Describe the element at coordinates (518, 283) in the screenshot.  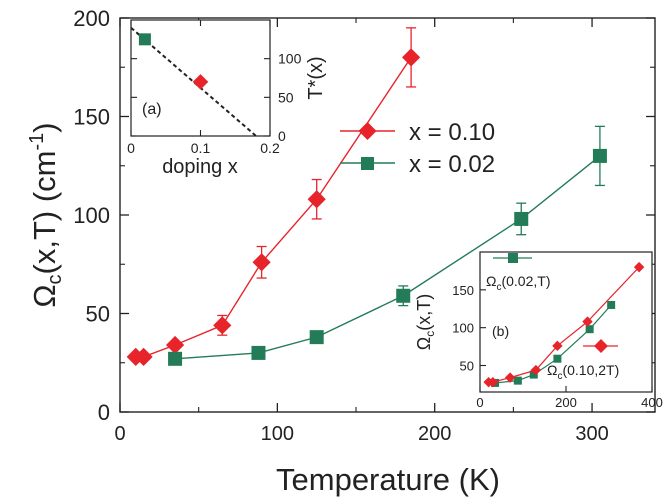
I see `inset-b-label-green: Ωc(0.02,T)` at that location.